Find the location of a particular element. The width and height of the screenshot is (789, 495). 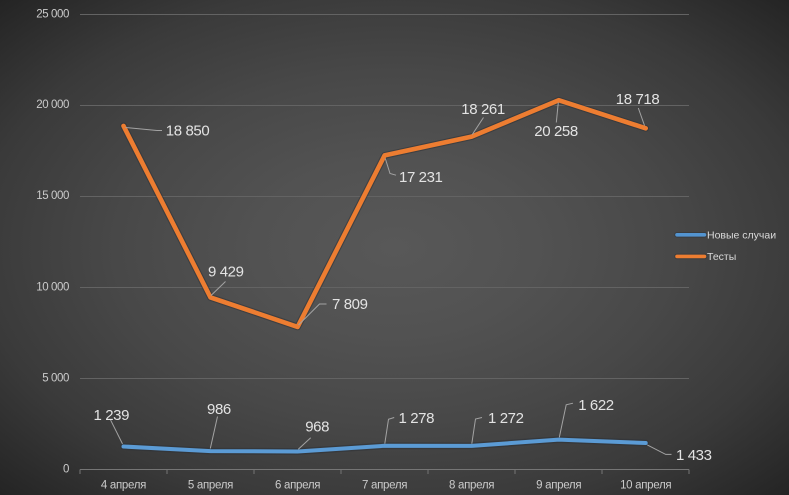

svg-text: 7 809 is located at coordinates (350, 304).